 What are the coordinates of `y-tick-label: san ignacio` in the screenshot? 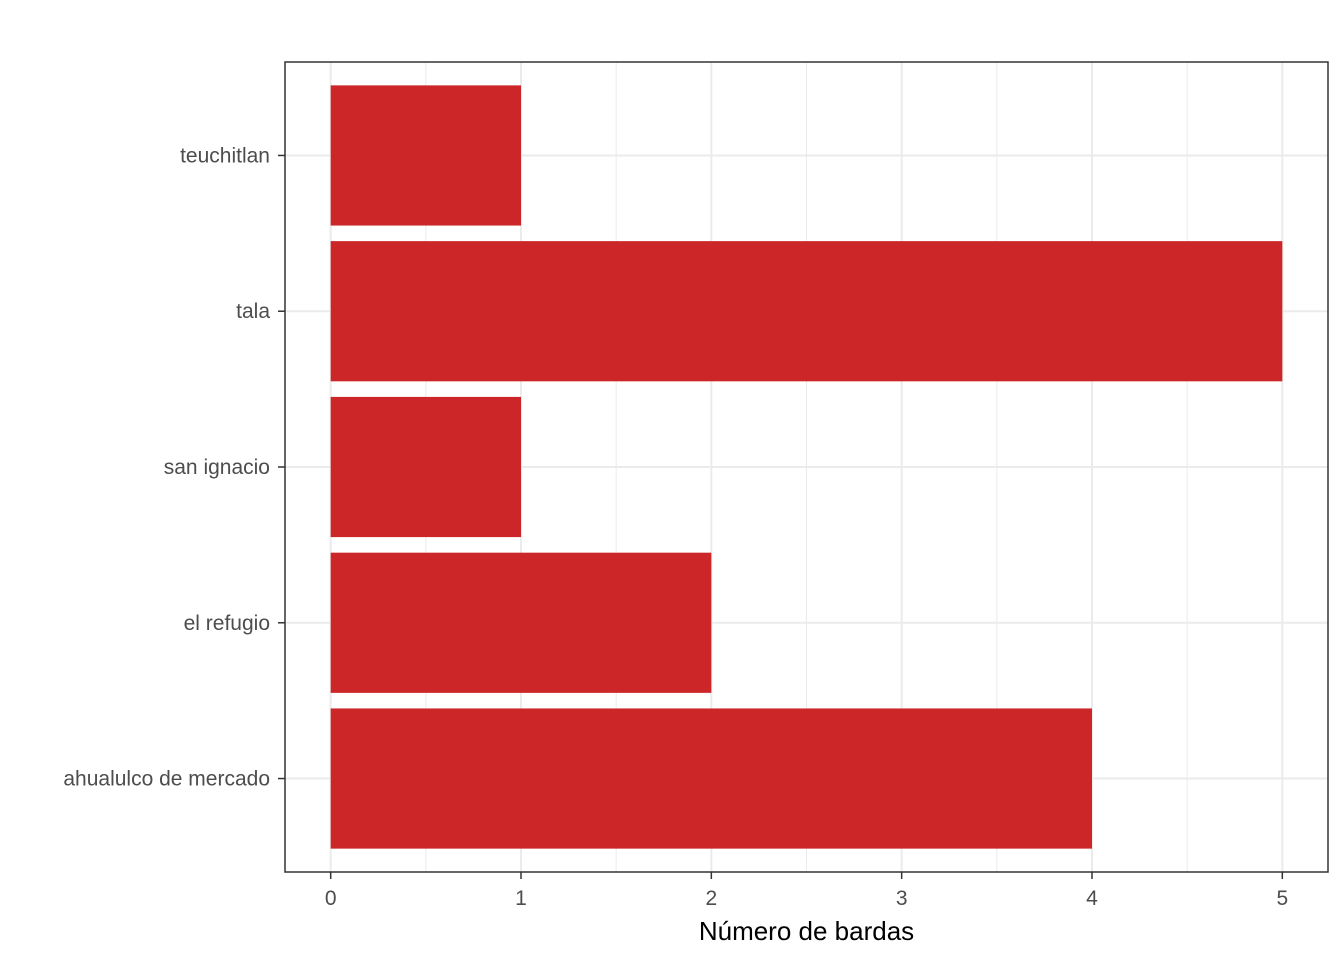 It's located at (217, 467).